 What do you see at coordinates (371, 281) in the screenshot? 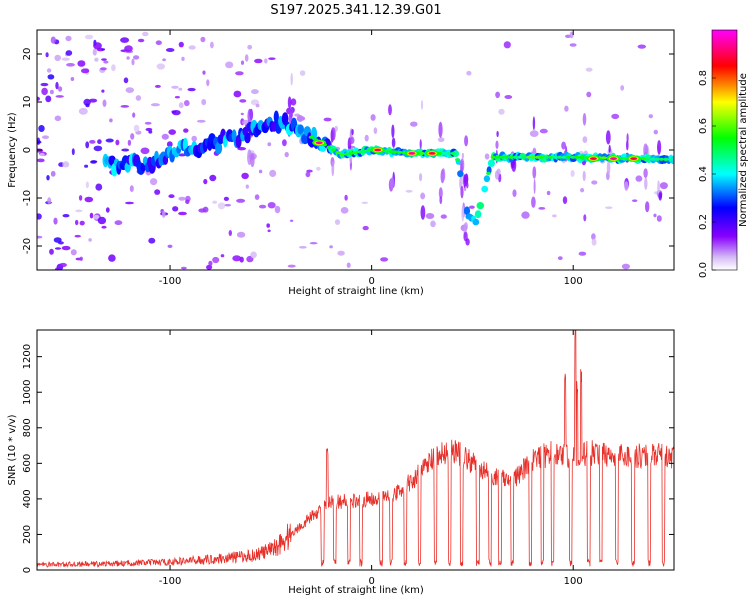
I see `x-tick-label: 0` at bounding box center [371, 281].